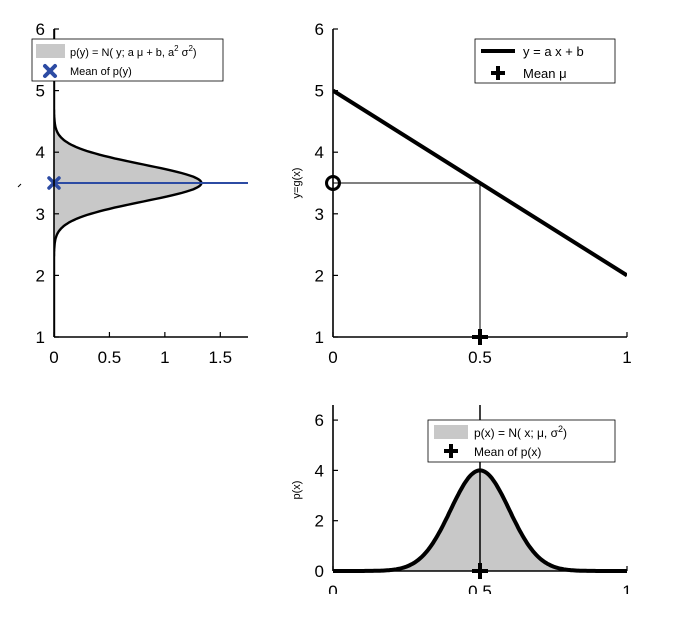  What do you see at coordinates (53, 357) in the screenshot?
I see `left-xtick-label-0: 0` at bounding box center [53, 357].